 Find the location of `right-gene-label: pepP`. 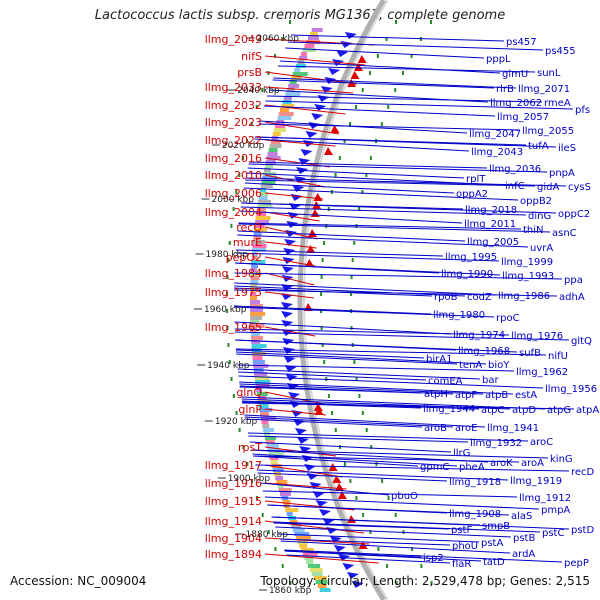

right-gene-label: pepP is located at coordinates (576, 563).